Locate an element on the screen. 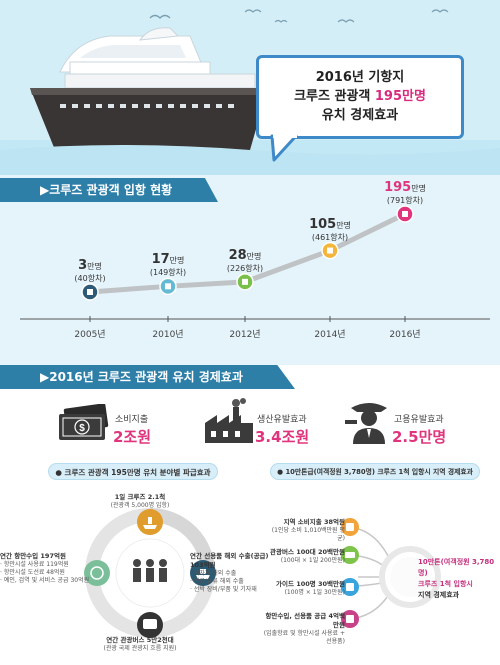  data-label: 195만명 (791항차) is located at coordinates (405, 191).